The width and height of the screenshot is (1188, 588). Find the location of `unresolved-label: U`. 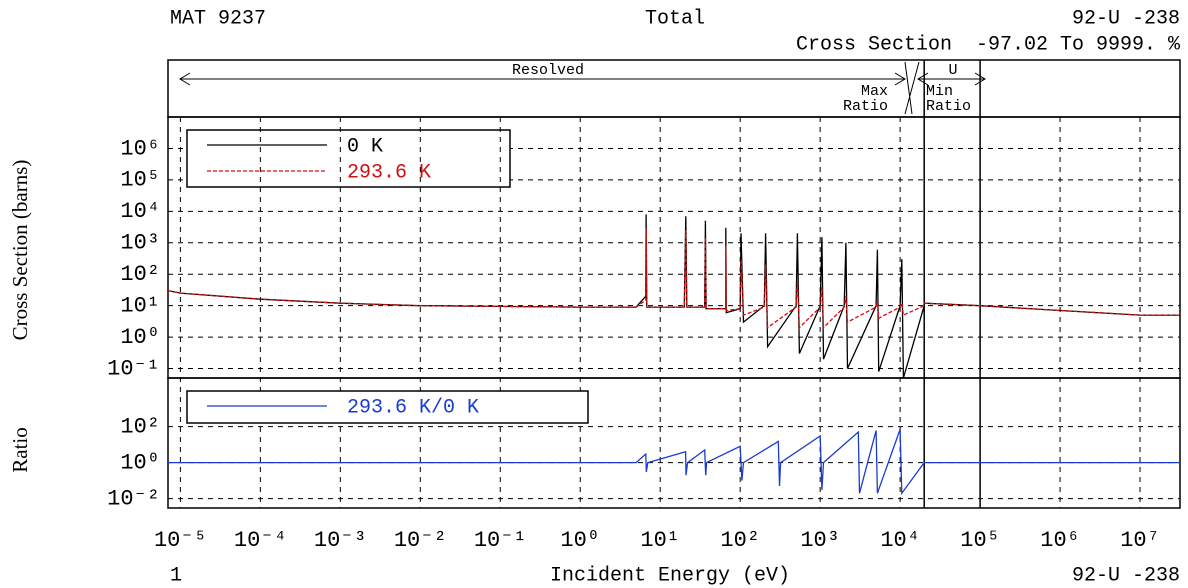

unresolved-label: U is located at coordinates (952, 70).